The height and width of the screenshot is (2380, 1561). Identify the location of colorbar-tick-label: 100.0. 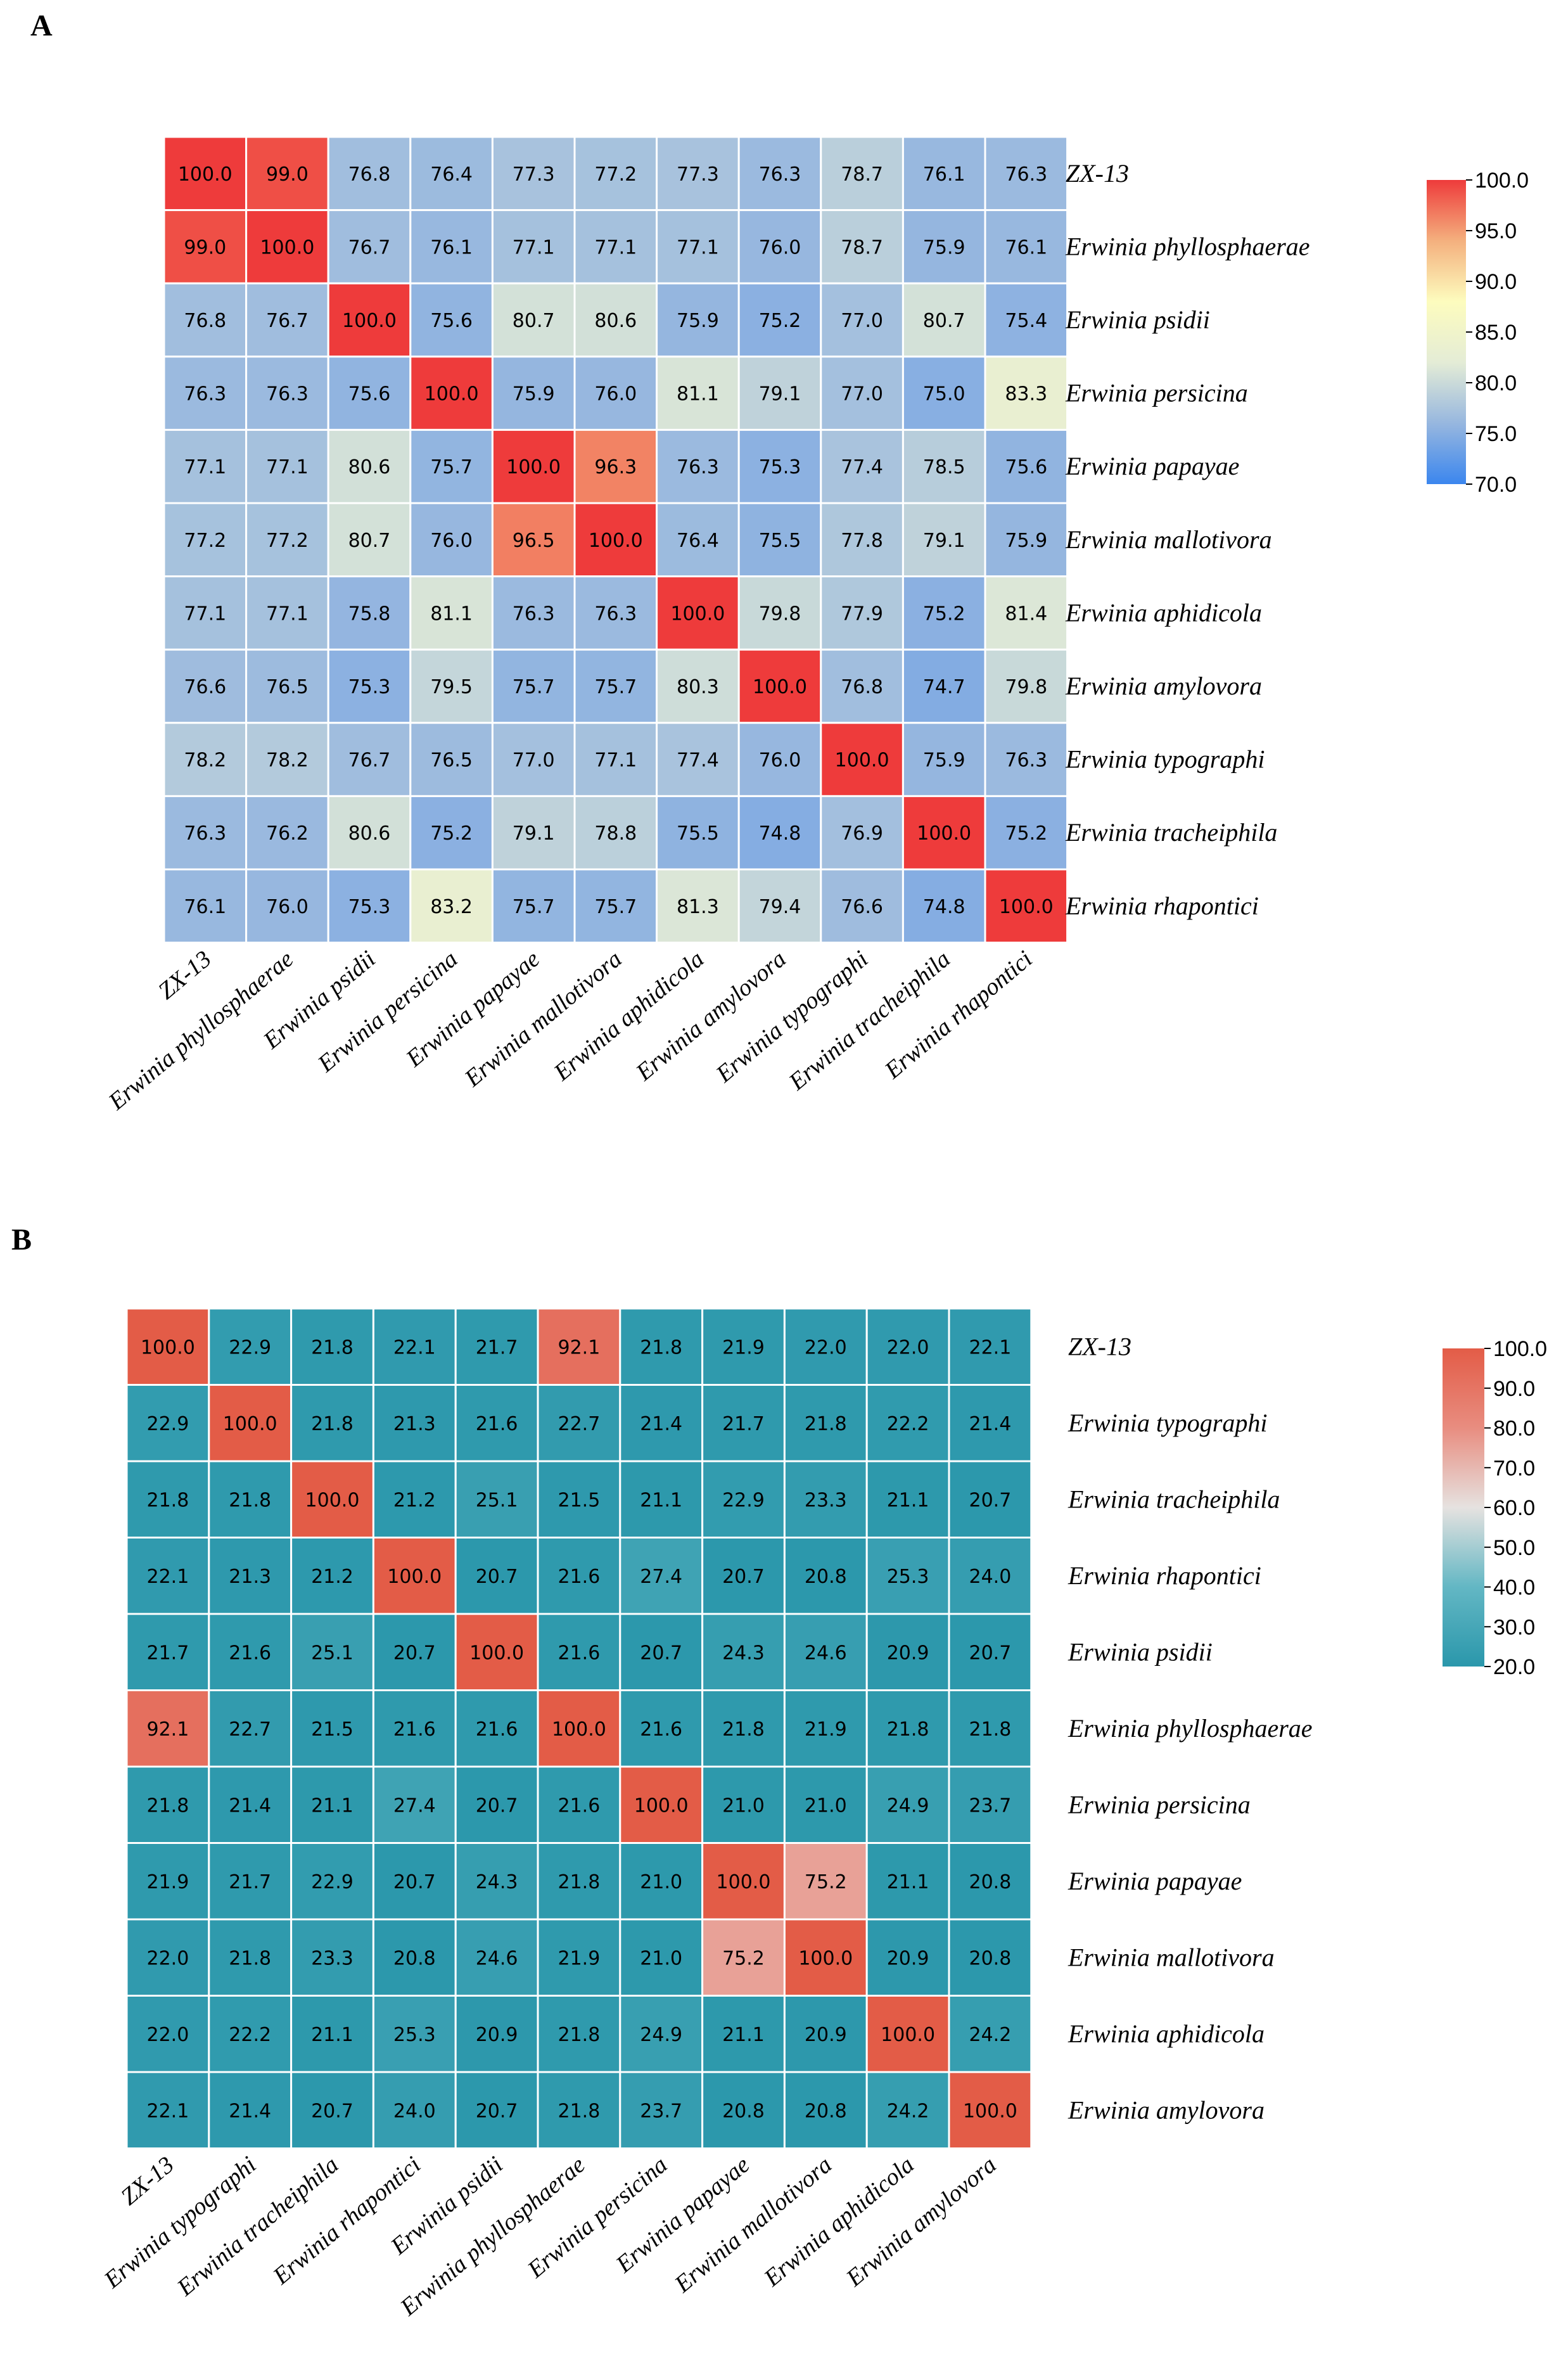
(1520, 1349).